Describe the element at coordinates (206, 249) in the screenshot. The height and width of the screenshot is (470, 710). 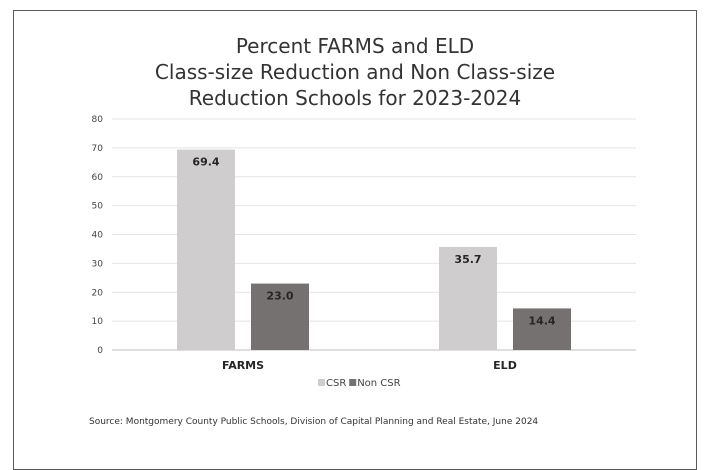
I see `bar-csr-farms` at that location.